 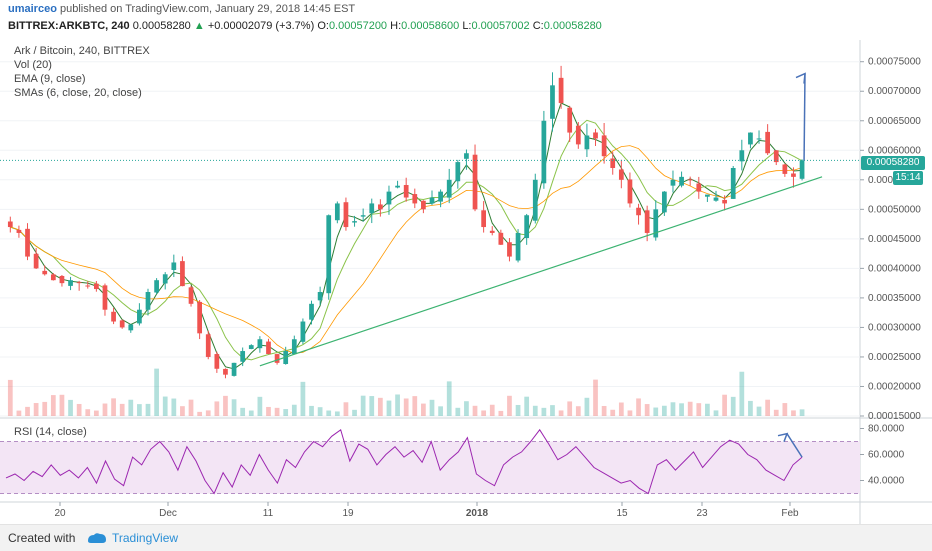 I want to click on rsi-tick-label: 80.0000, so click(x=886, y=429).